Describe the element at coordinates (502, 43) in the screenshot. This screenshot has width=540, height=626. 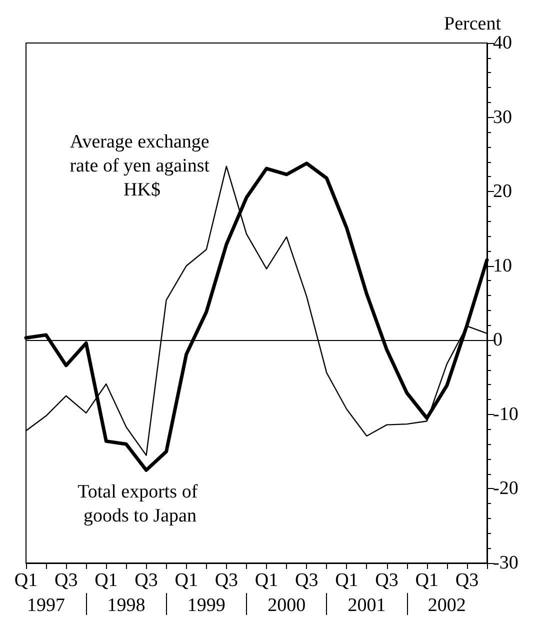
I see `y-tick-label: 40` at that location.